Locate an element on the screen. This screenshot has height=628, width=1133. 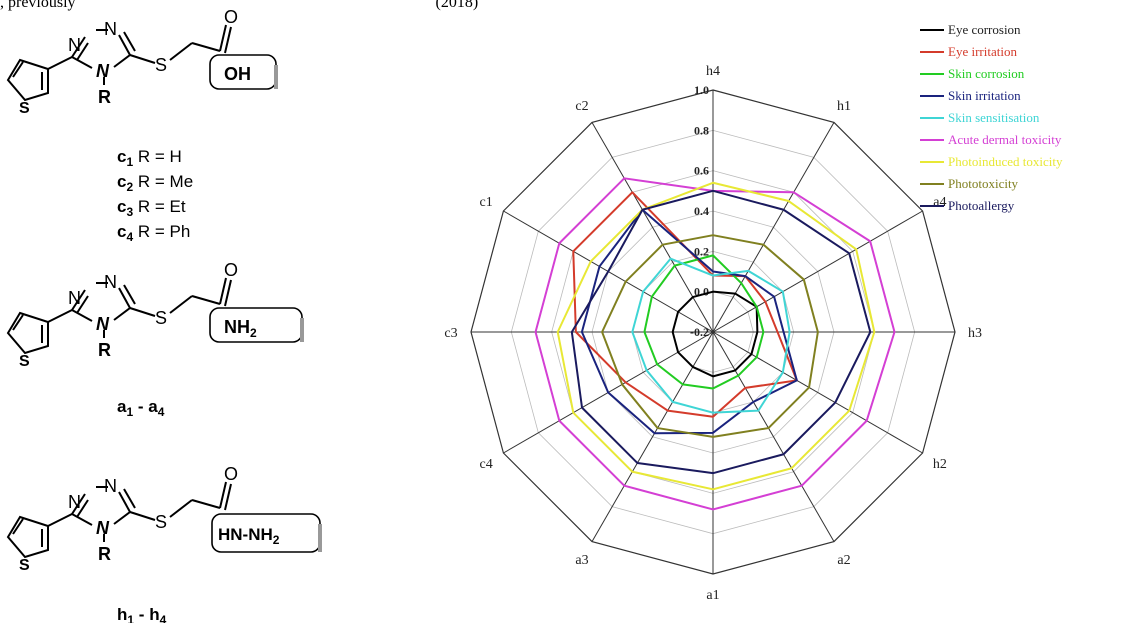
series-line-photoallergy is located at coordinates (721, 332).